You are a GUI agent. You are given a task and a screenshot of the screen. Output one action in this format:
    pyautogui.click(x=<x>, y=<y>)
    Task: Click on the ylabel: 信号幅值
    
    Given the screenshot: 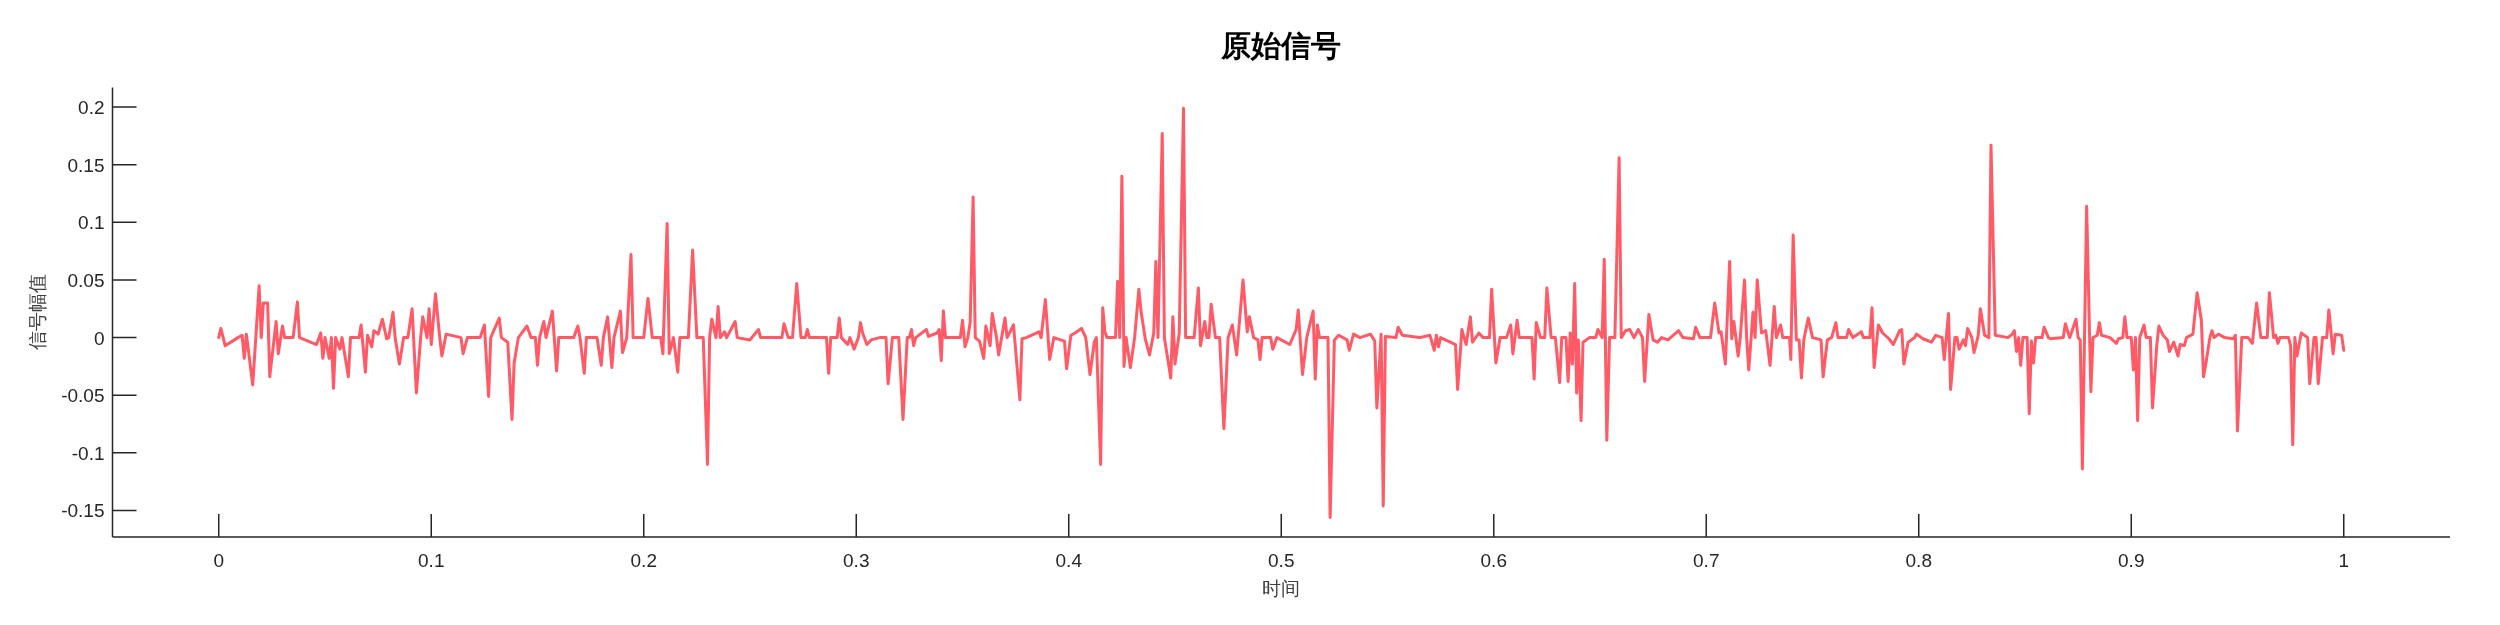 What is the action you would take?
    pyautogui.click(x=37, y=312)
    